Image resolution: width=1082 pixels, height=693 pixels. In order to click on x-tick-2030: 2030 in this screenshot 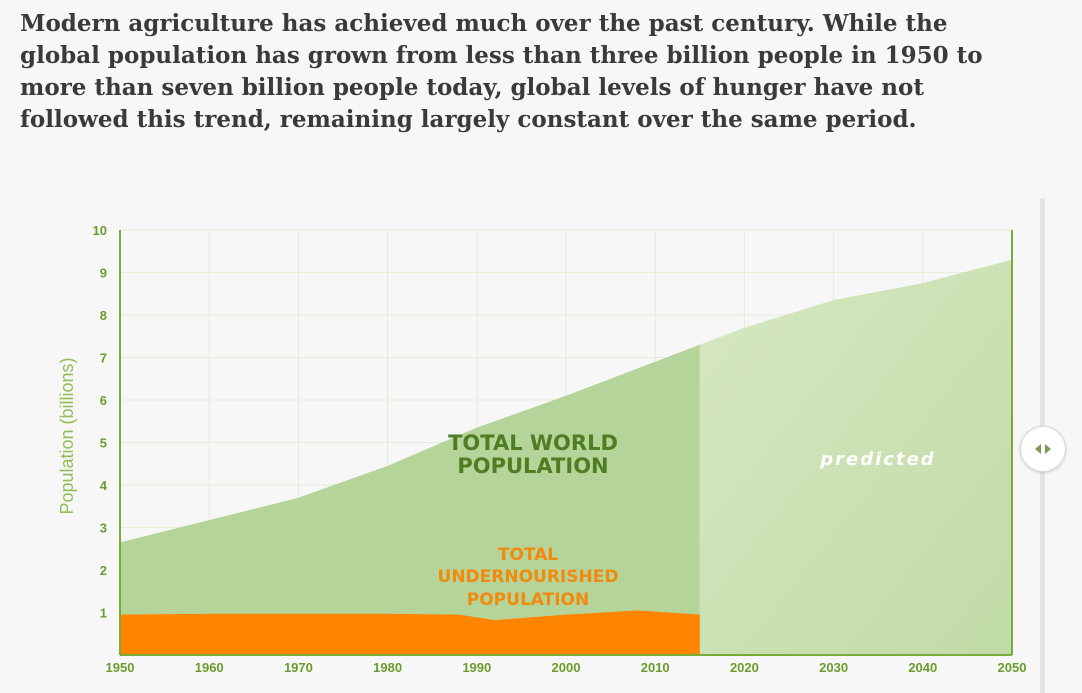, I will do `click(833, 667)`.